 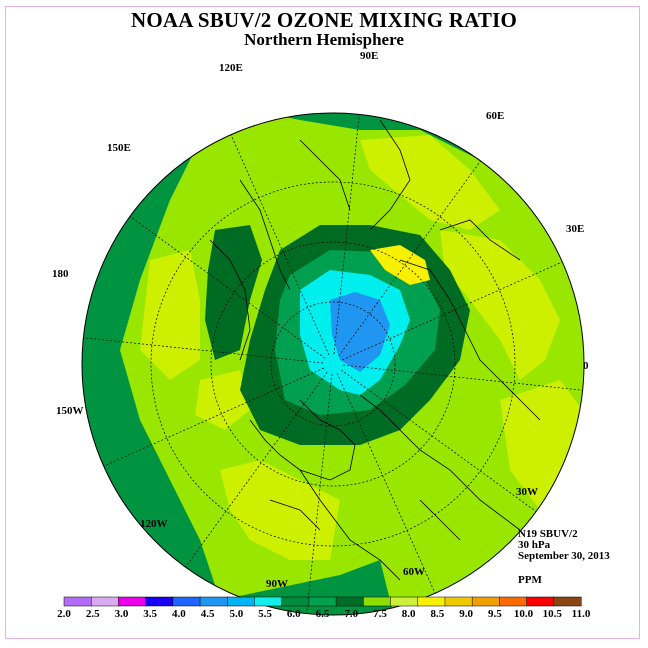 I want to click on longitude-label: 120W, so click(x=154, y=524).